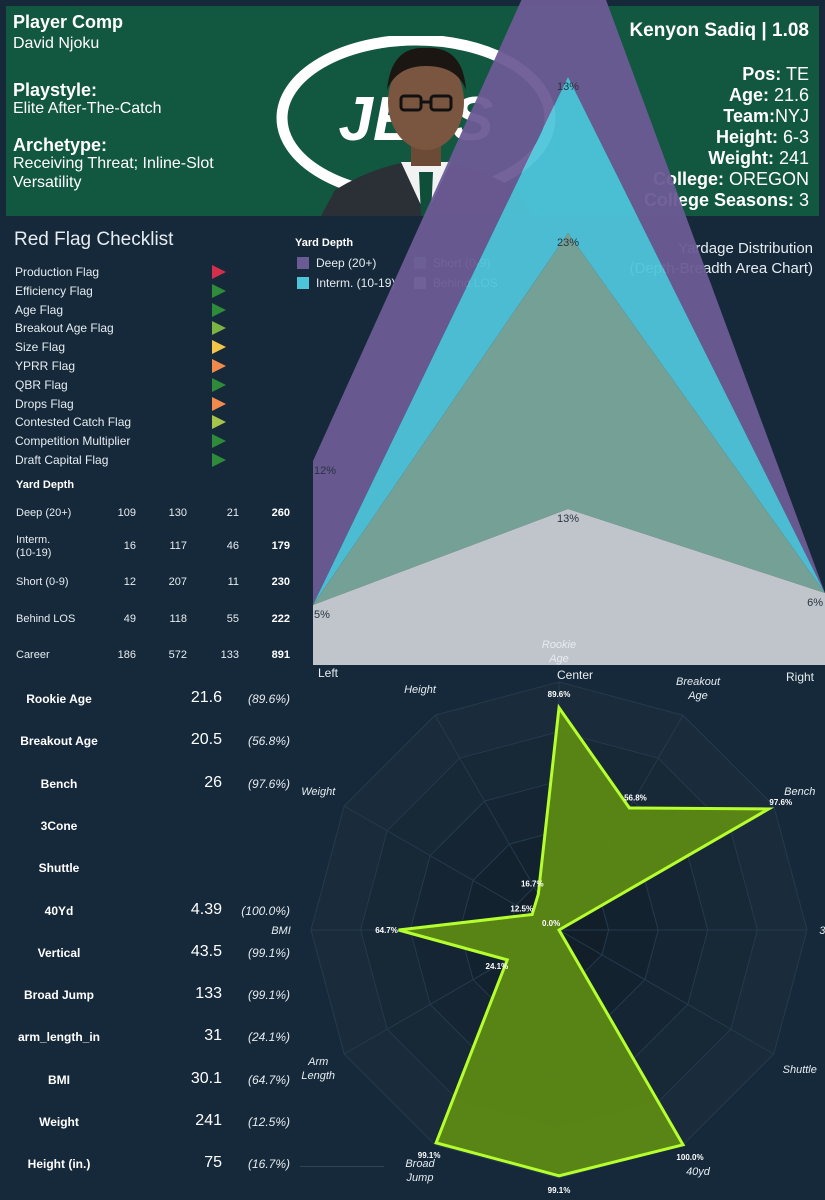  Describe the element at coordinates (420, 690) in the screenshot. I see `radar-axis-label: Height` at that location.